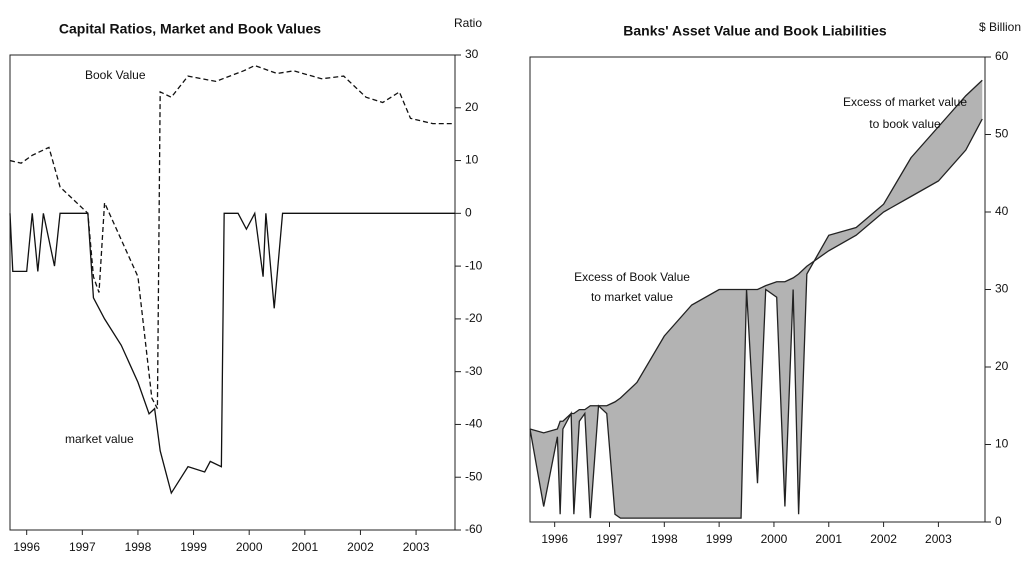 The height and width of the screenshot is (561, 1025). I want to click on y-tick-label: 40, so click(1002, 211).